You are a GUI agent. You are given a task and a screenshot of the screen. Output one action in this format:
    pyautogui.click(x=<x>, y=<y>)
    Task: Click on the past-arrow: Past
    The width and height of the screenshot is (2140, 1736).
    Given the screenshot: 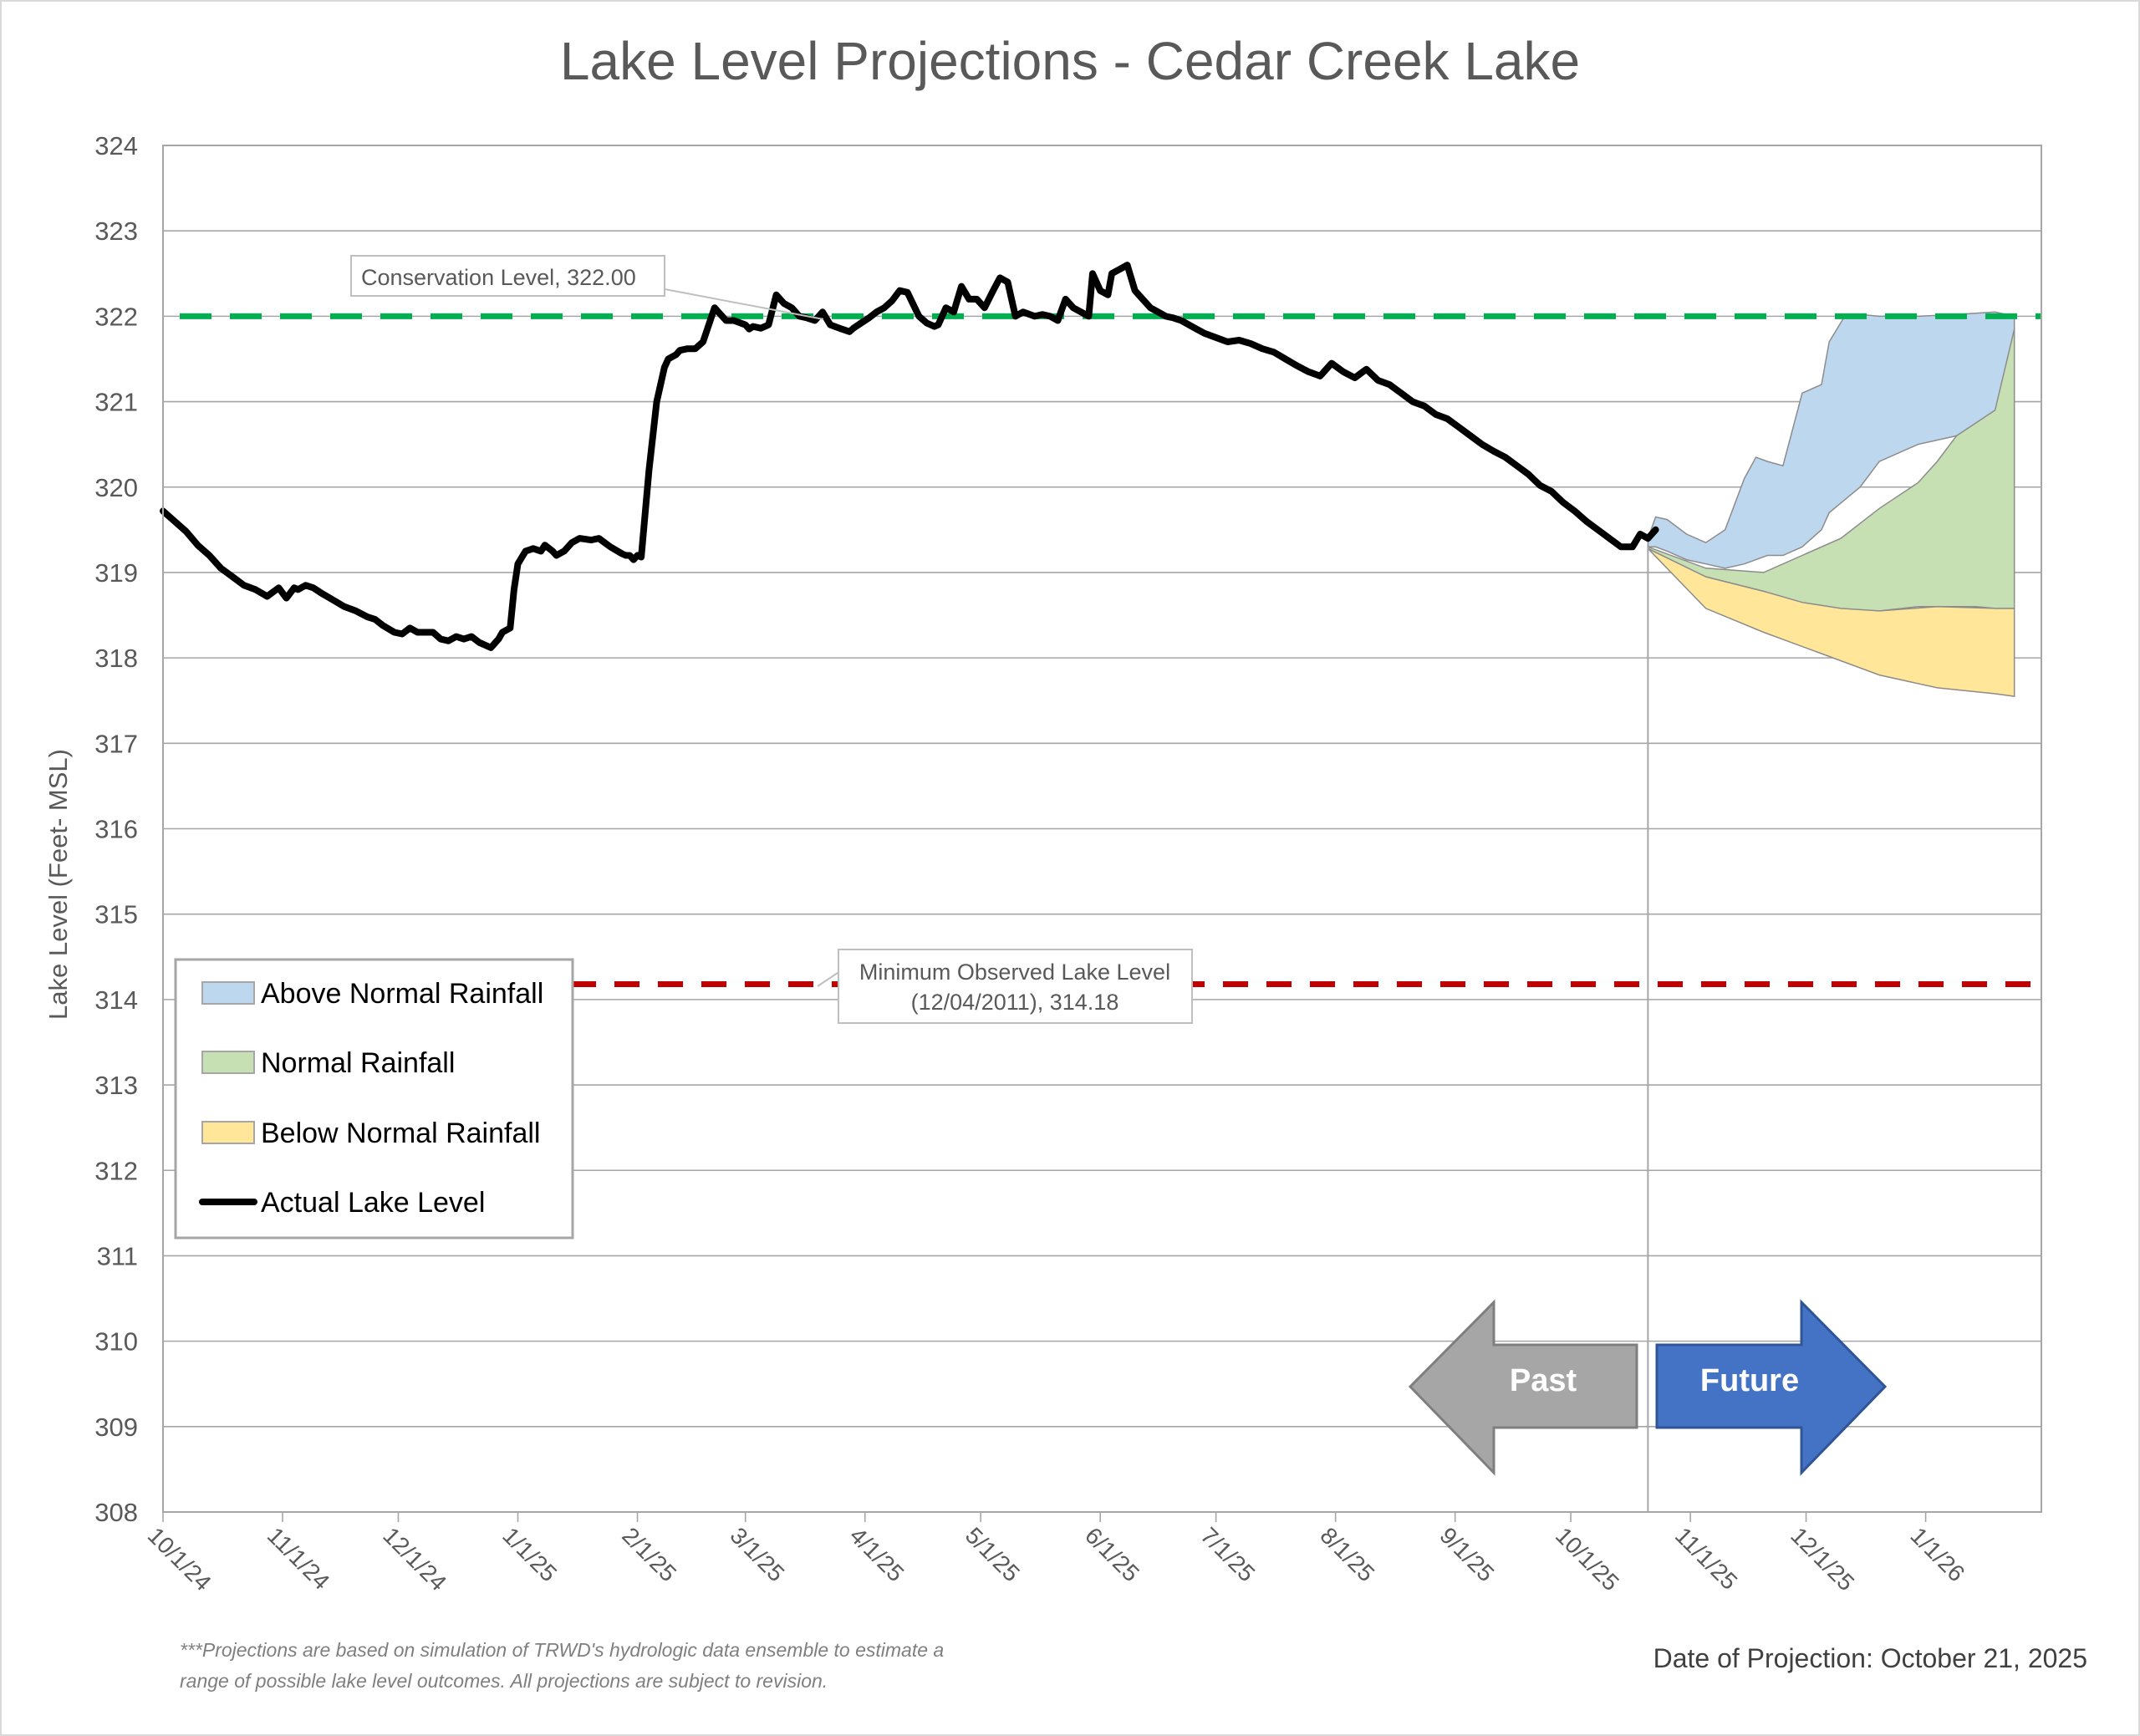 What is the action you would take?
    pyautogui.click(x=1523, y=1387)
    